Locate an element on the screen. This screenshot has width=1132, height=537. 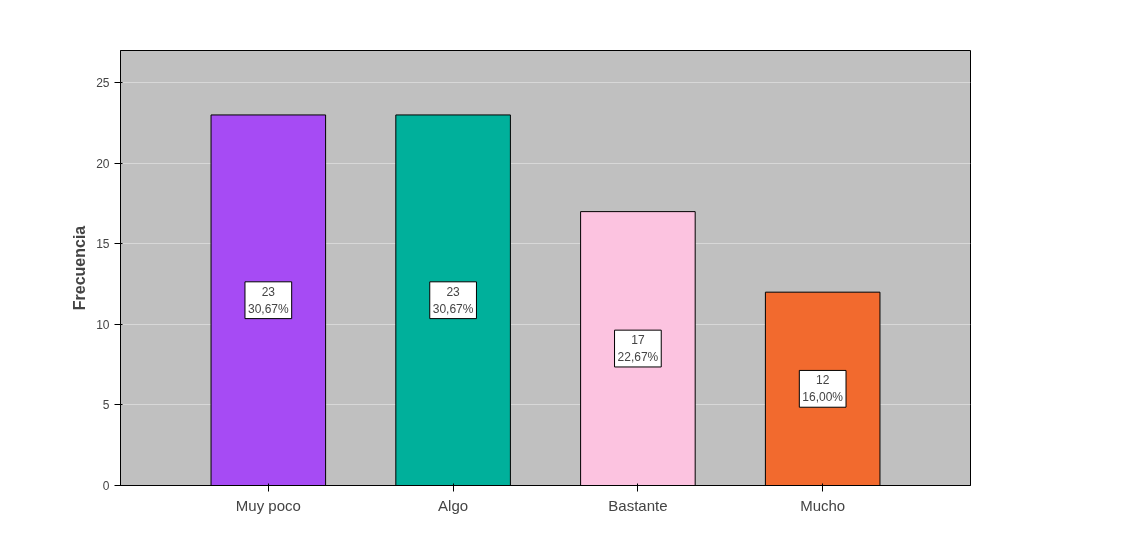
y-tick-label: 10 is located at coordinates (103, 324).